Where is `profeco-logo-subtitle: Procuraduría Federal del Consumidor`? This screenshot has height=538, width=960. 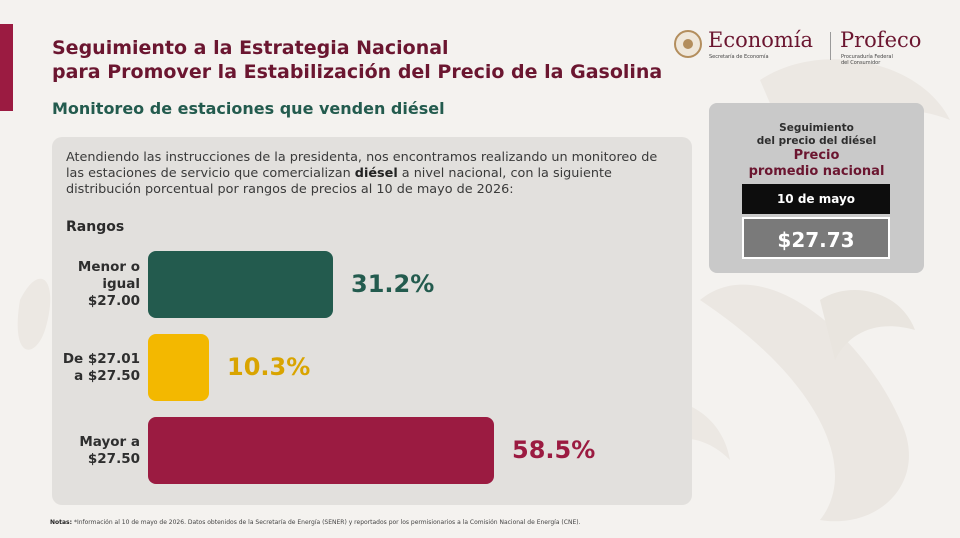
profeco-logo-subtitle: Procuraduría Federal del Consumidor is located at coordinates (867, 60).